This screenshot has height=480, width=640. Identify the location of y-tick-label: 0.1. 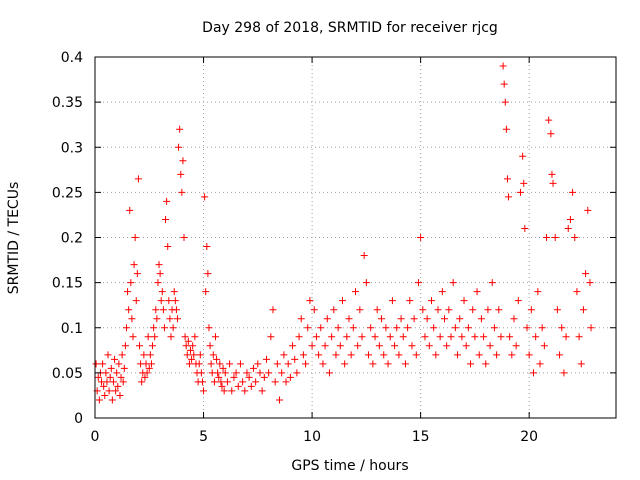
(72, 329).